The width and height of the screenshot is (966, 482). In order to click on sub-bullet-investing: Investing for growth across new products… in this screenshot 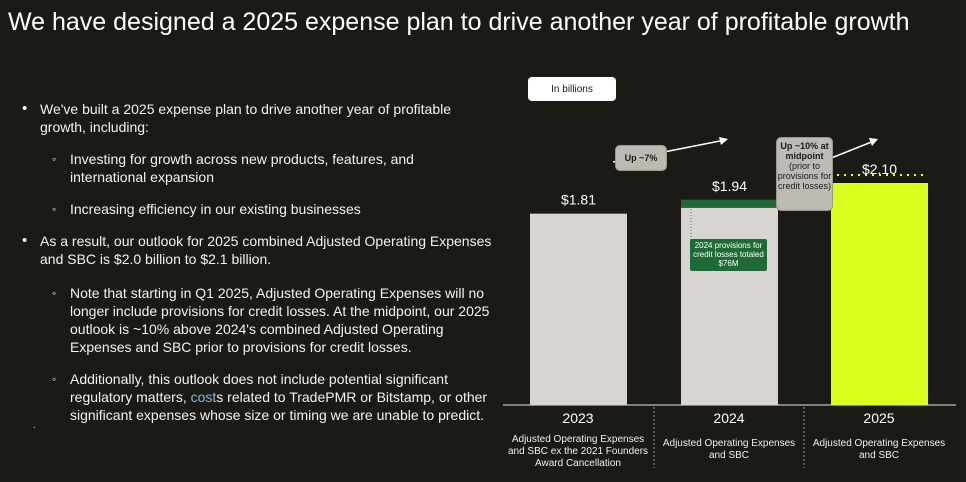, I will do `click(272, 168)`.